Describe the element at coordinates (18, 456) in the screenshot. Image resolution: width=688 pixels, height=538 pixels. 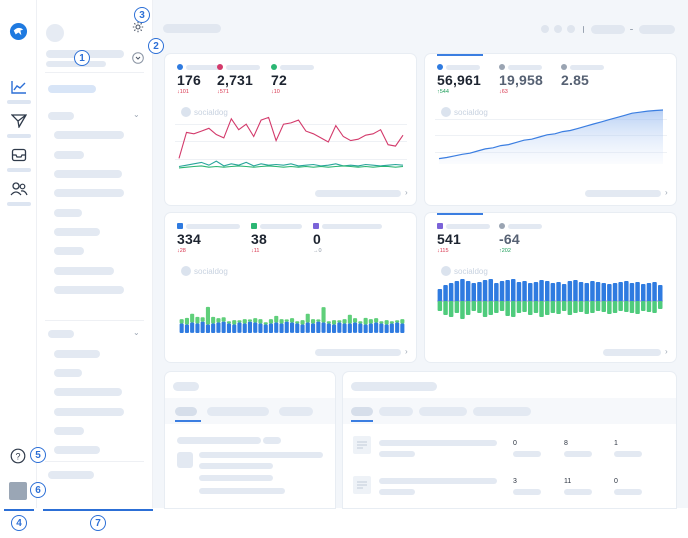
I see `help-circle-icon: ?` at that location.